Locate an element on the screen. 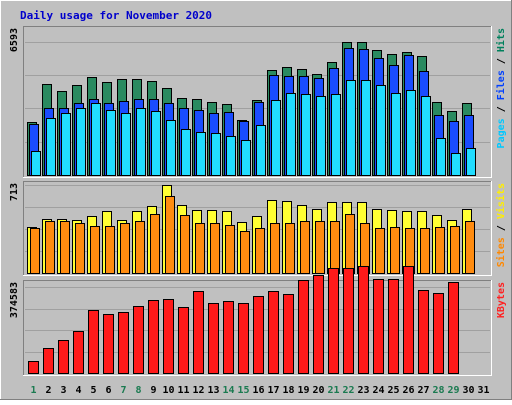  day-label-19: 19 is located at coordinates (303, 390).